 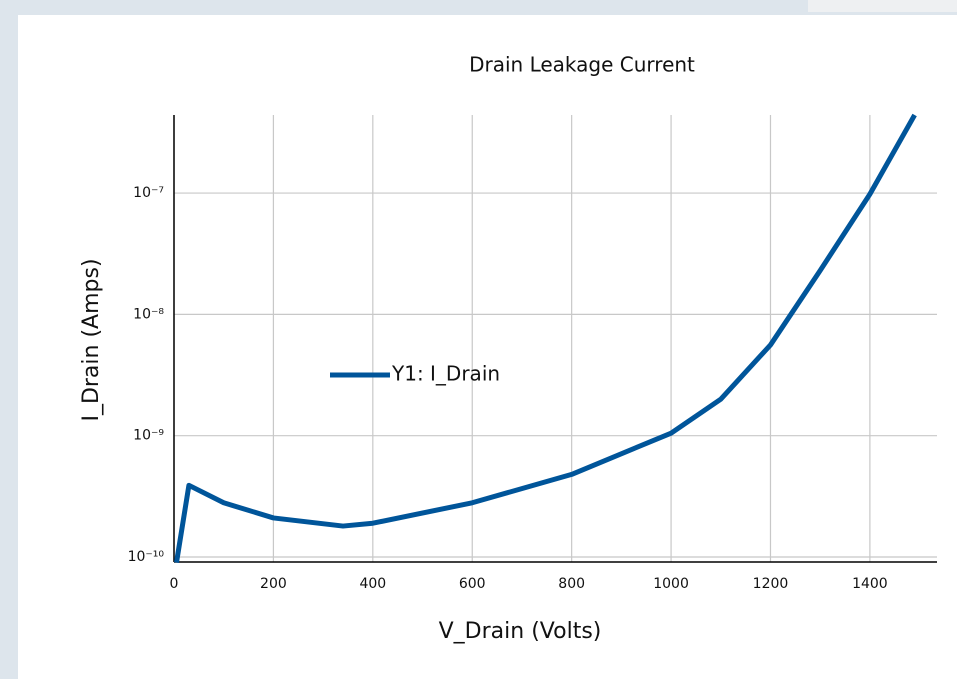 What do you see at coordinates (472, 584) in the screenshot?
I see `x-tick-label: 600` at bounding box center [472, 584].